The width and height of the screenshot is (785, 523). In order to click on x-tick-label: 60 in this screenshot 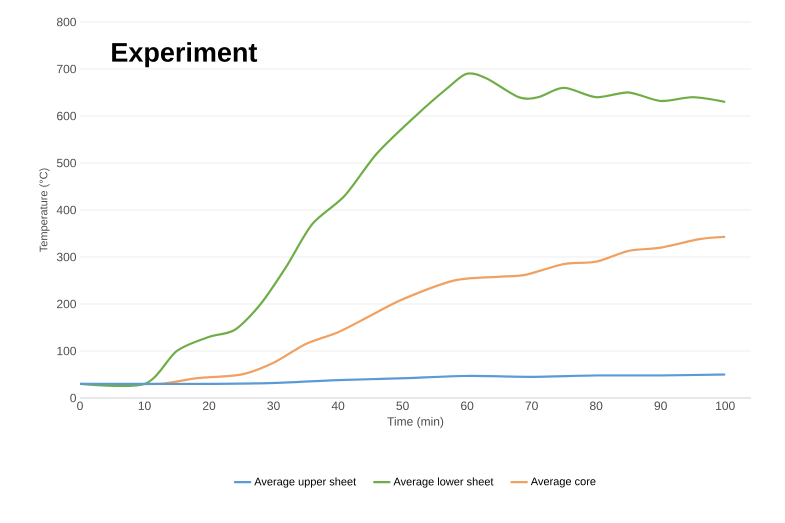, I will do `click(467, 406)`.